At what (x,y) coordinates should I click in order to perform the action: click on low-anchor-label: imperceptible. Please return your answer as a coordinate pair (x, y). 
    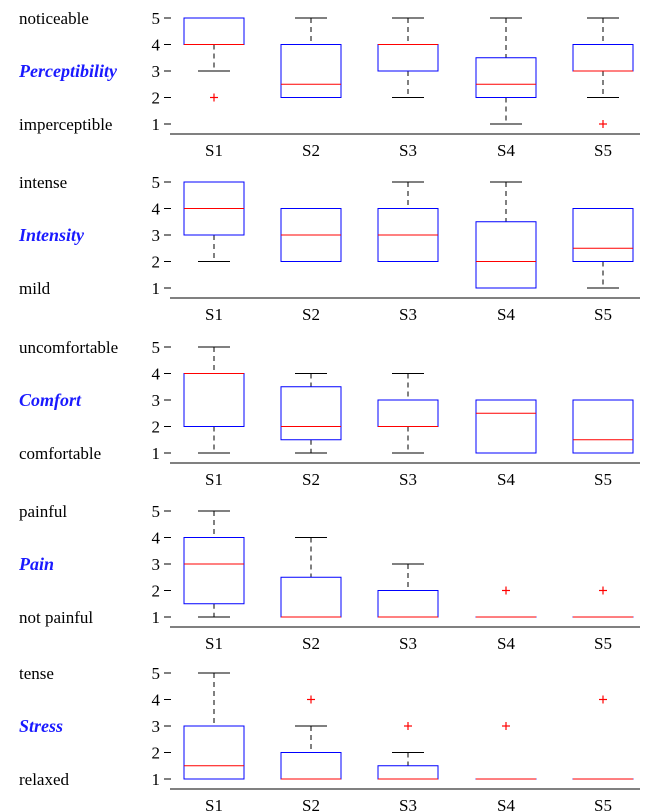
    Looking at the image, I should click on (65, 124).